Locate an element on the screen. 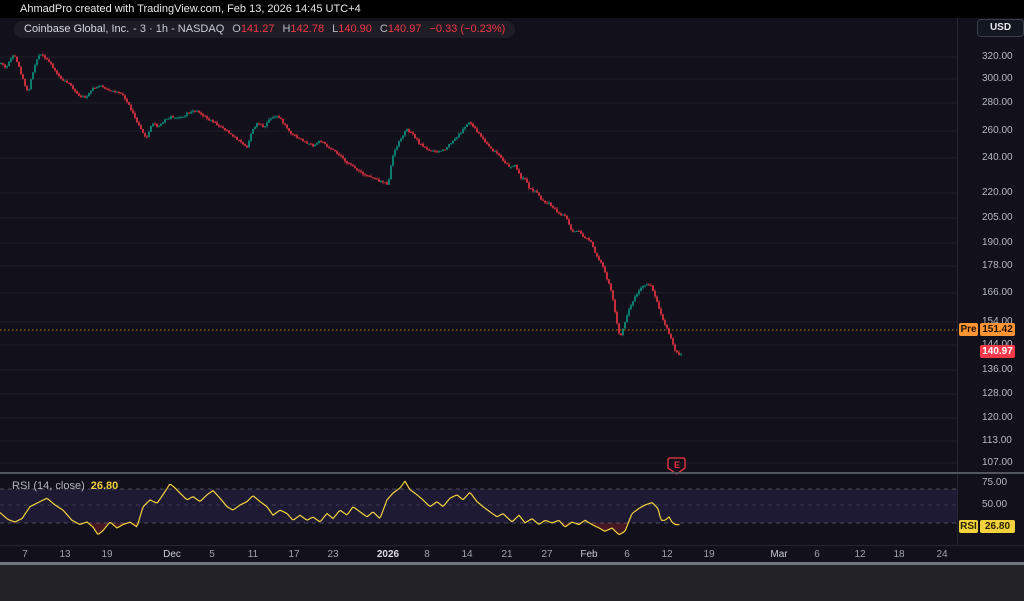 This screenshot has width=1024, height=601. price-tick-label: 166.00 is located at coordinates (997, 292).